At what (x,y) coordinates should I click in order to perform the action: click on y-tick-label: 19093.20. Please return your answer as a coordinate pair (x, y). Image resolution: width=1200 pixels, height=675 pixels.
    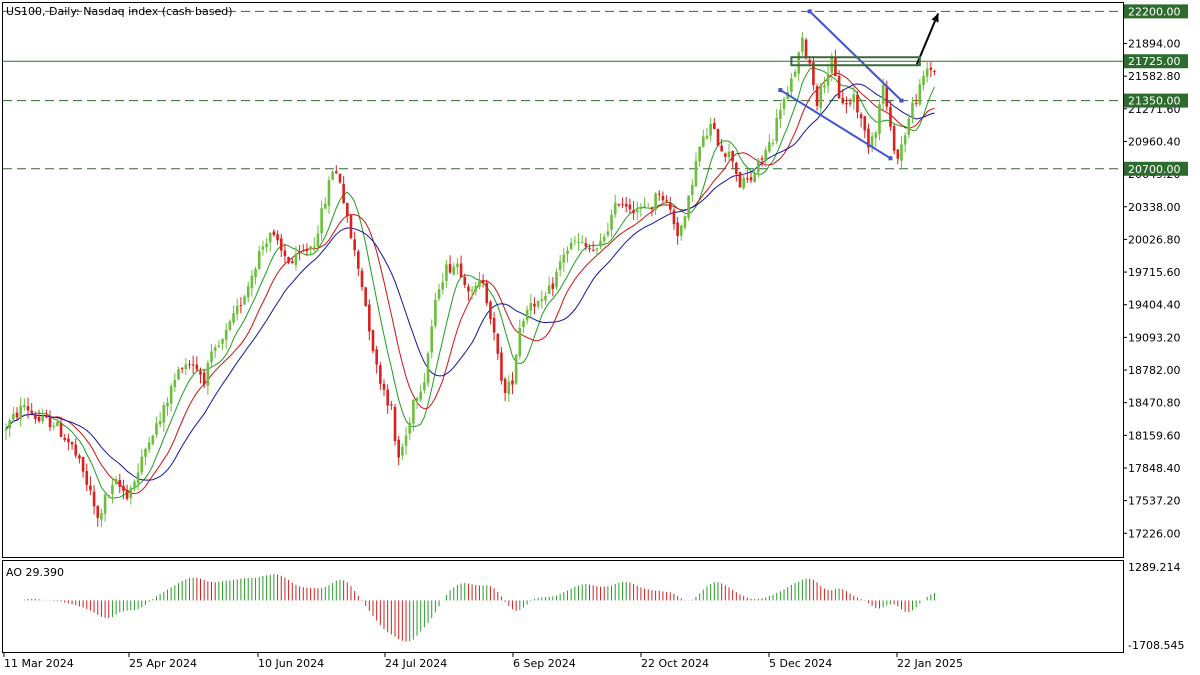
    Looking at the image, I should click on (1154, 337).